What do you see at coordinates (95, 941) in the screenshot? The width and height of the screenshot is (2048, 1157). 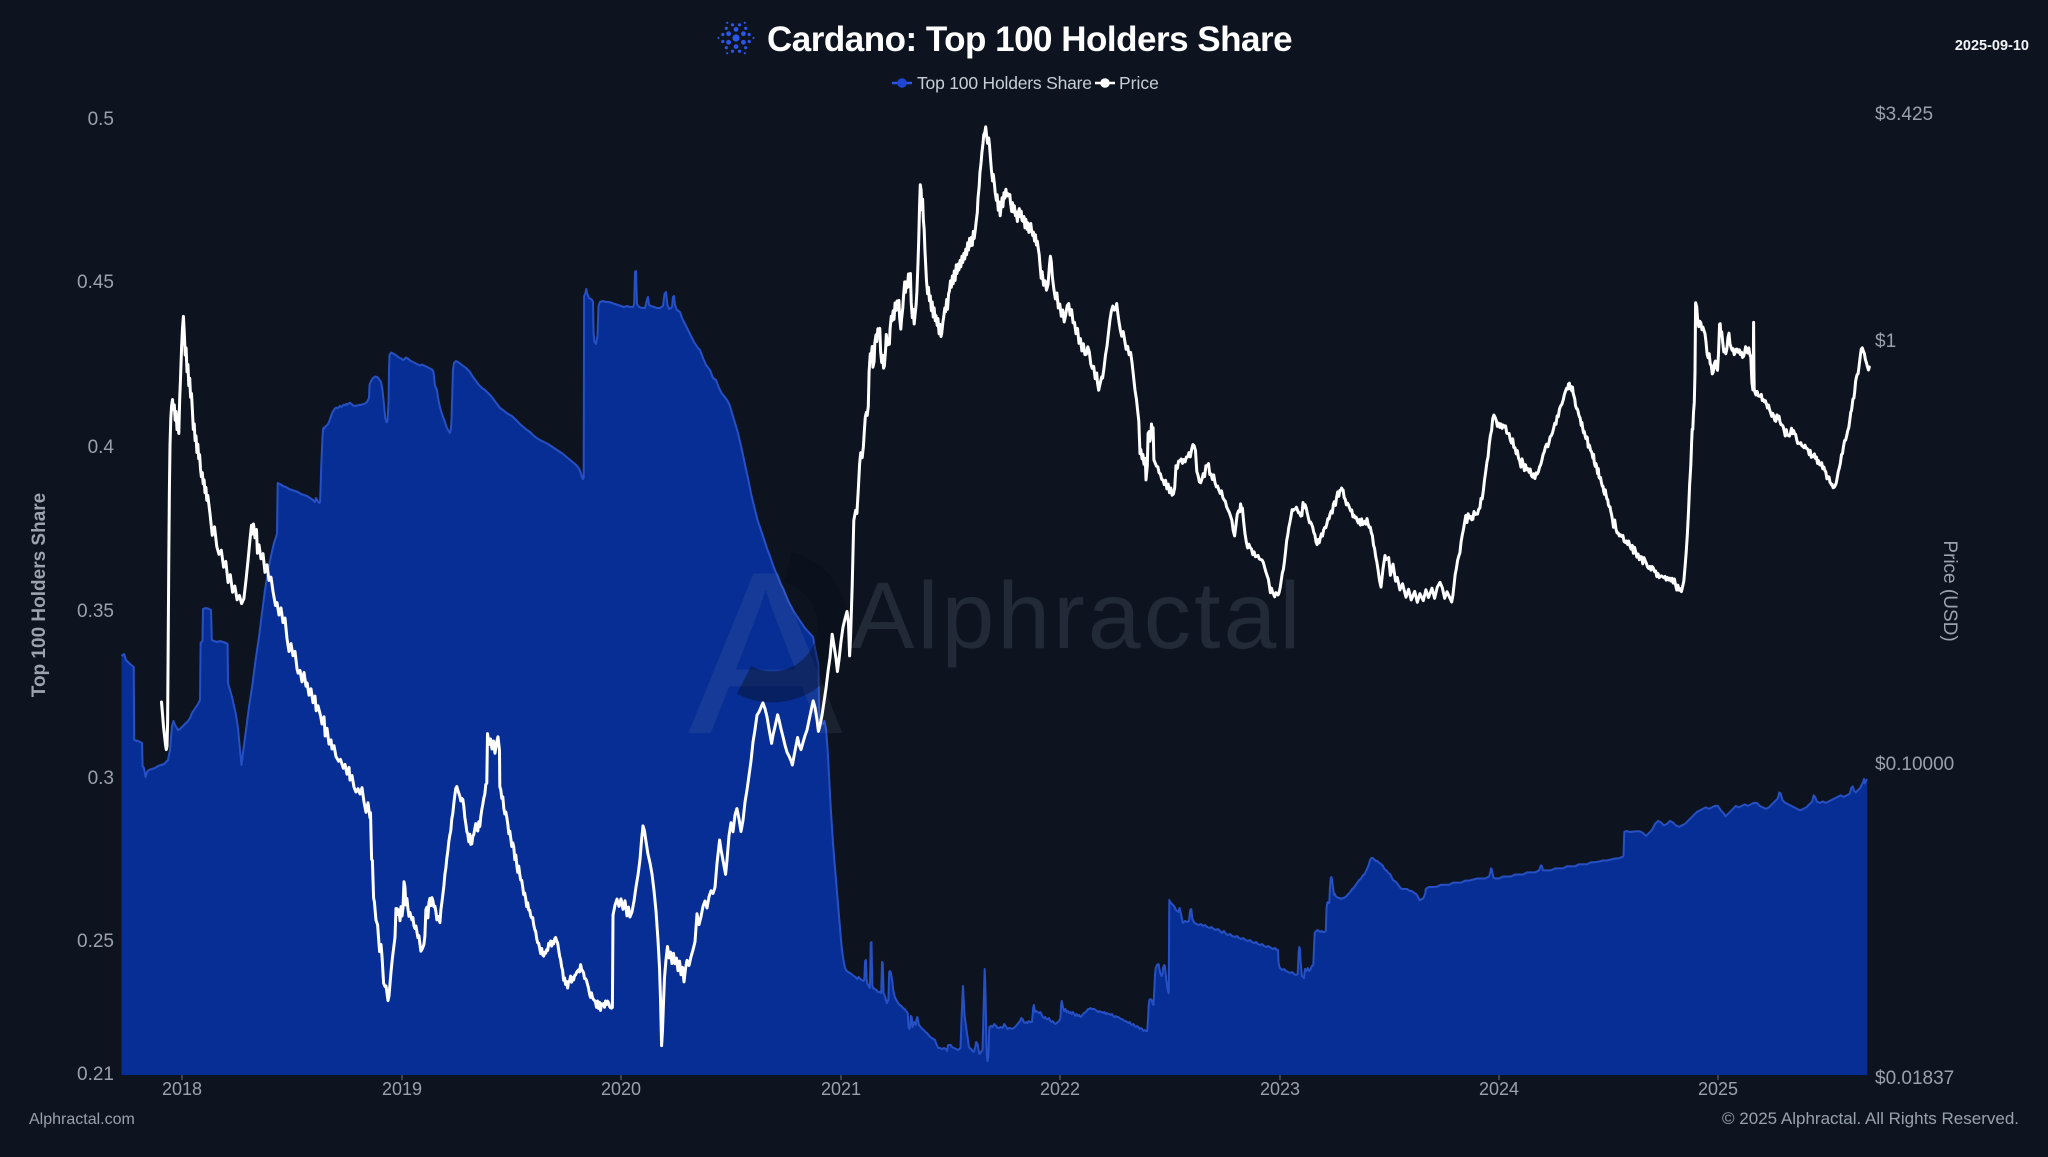 I see `svg-text: 0.25` at bounding box center [95, 941].